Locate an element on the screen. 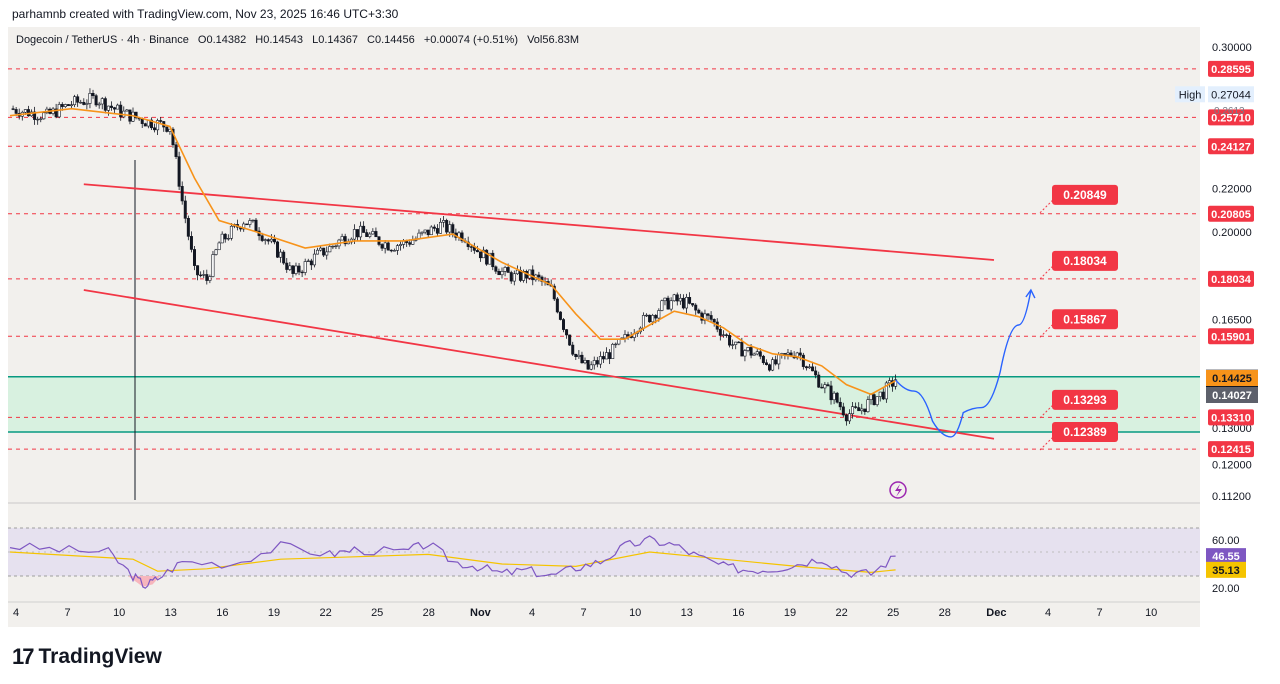 The width and height of the screenshot is (1280, 684). ohlc-change: +0.00074 (+0.51%) is located at coordinates (470, 40).